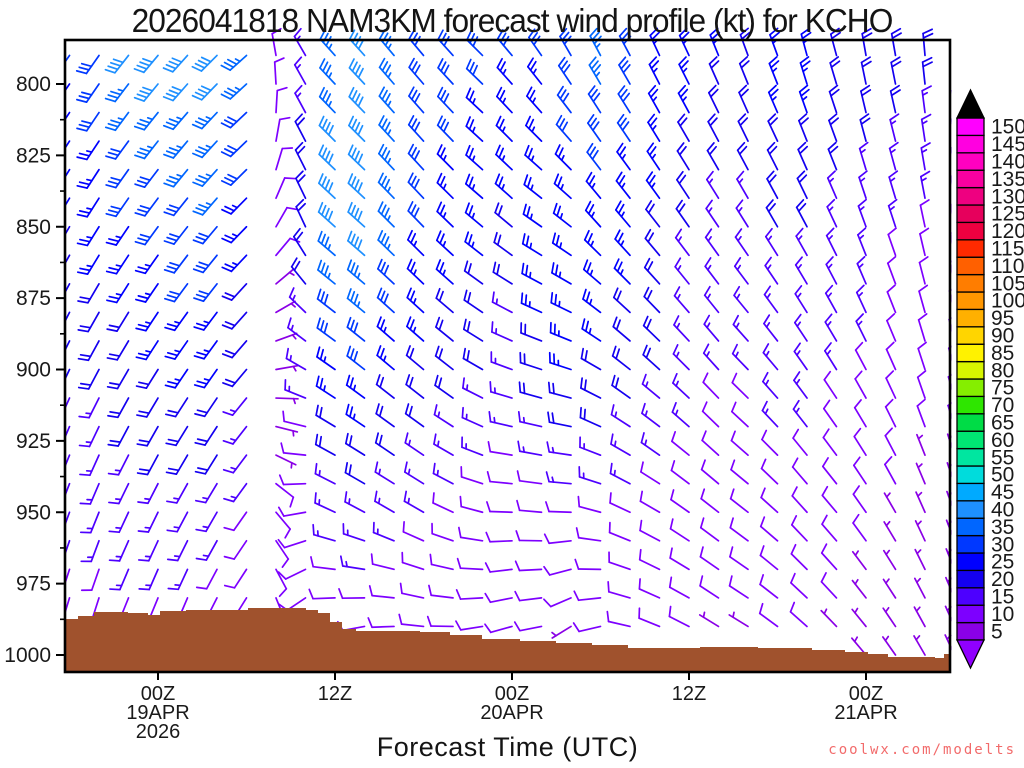 Image resolution: width=1024 pixels, height=768 pixels. Describe the element at coordinates (1007, 283) in the screenshot. I see `colorbar-label: 105` at that location.